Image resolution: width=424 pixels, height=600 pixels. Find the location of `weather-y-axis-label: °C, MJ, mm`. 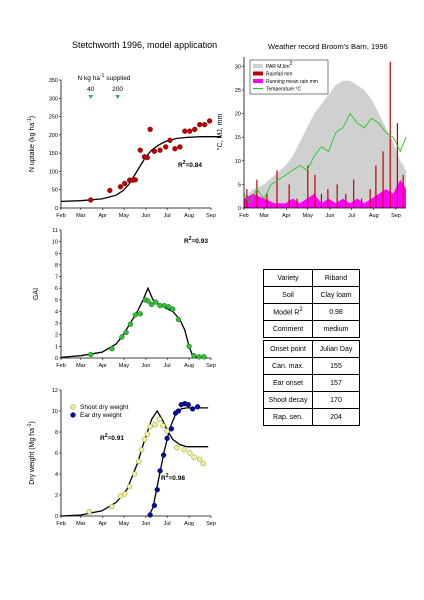

weather-y-axis-label: °C, MJ, mm is located at coordinates (220, 132).